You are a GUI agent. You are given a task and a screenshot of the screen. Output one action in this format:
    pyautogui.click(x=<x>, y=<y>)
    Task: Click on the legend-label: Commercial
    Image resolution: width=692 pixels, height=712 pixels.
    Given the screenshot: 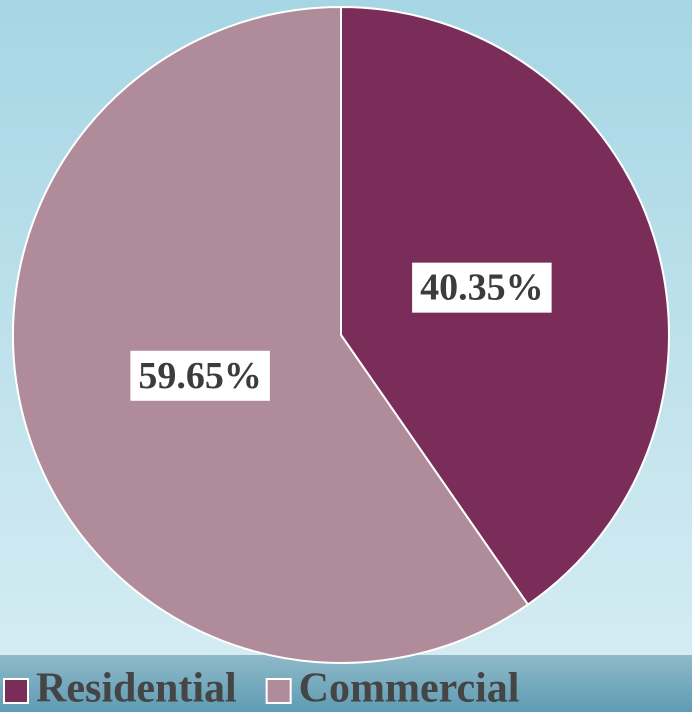 What is the action you would take?
    pyautogui.click(x=409, y=689)
    